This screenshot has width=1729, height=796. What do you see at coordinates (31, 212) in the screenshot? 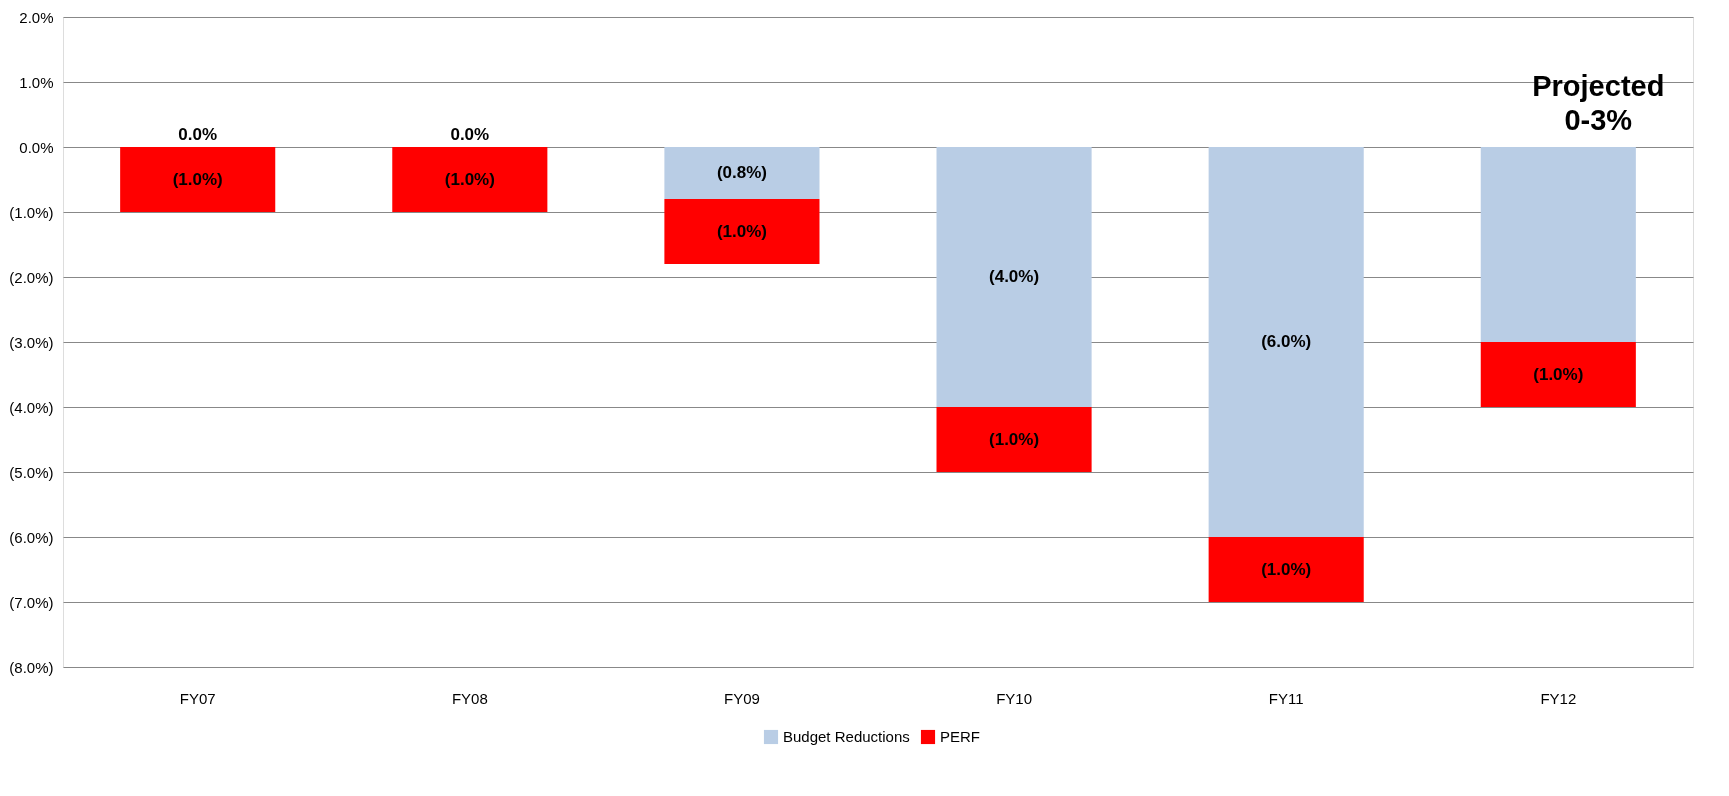
I see `y-tick-label: (1.0%)` at bounding box center [31, 212].